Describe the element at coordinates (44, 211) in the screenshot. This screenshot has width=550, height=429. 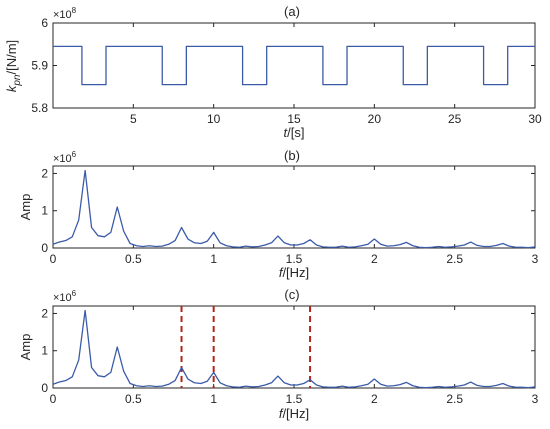
I see `panel-b-ytick-label: 1` at that location.